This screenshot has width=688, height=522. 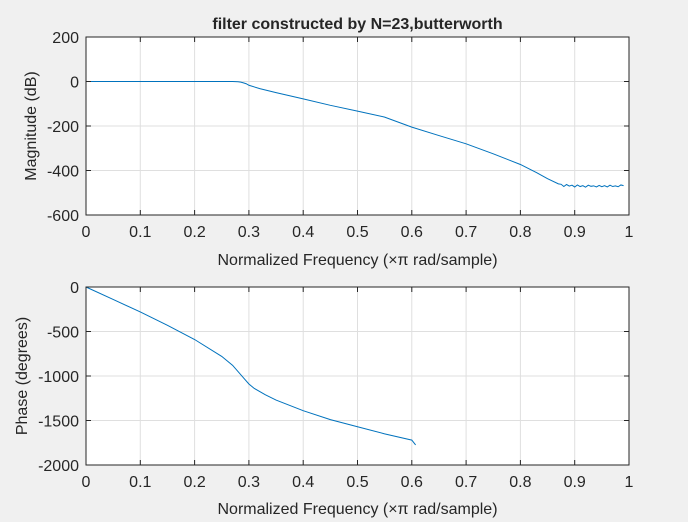 What do you see at coordinates (65, 38) in the screenshot?
I see `y-tick-label: 200` at bounding box center [65, 38].